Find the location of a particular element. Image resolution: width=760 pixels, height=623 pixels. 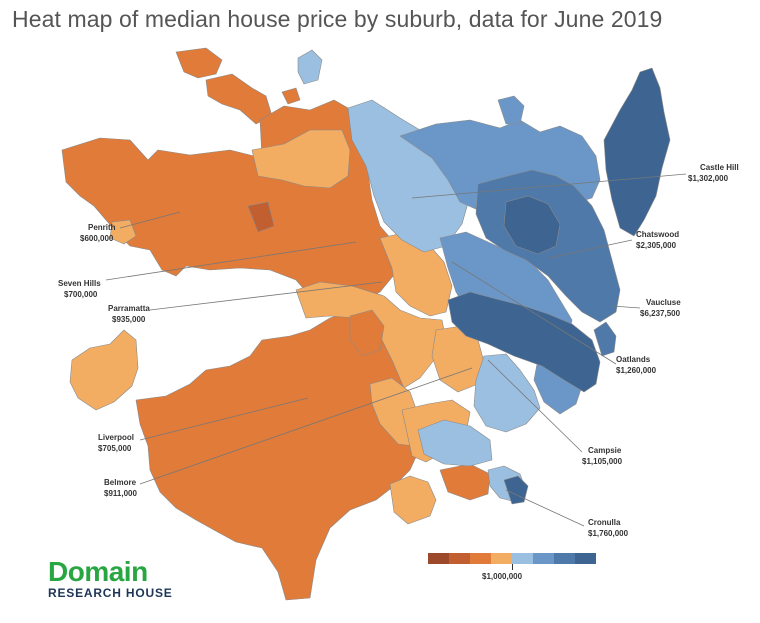

region-penrith-dark is located at coordinates (261, 217).